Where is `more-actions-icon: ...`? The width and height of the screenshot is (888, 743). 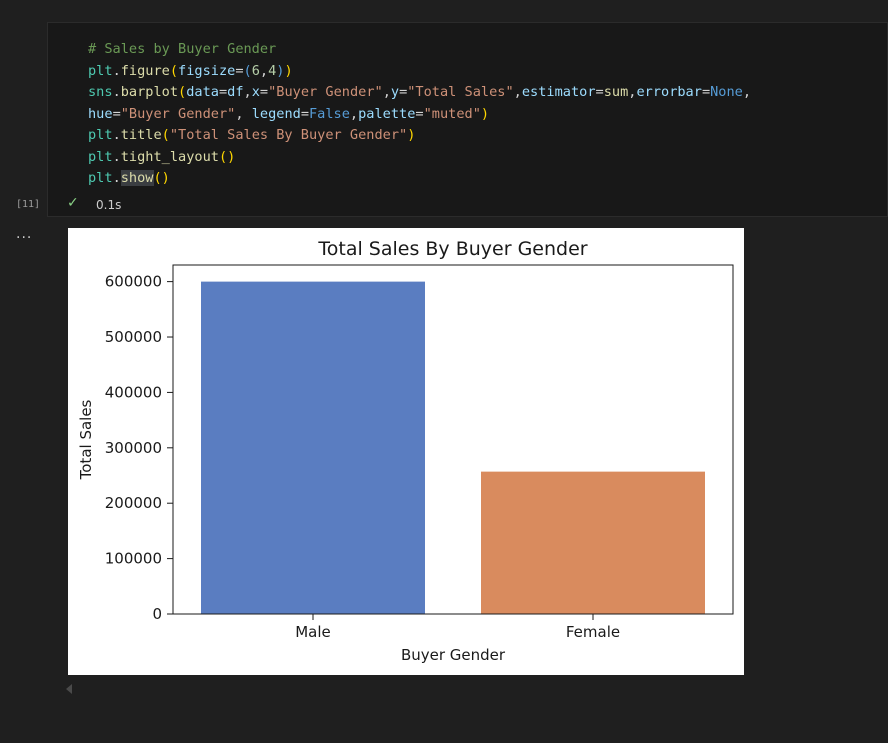
more-actions-icon: ... is located at coordinates (24, 234).